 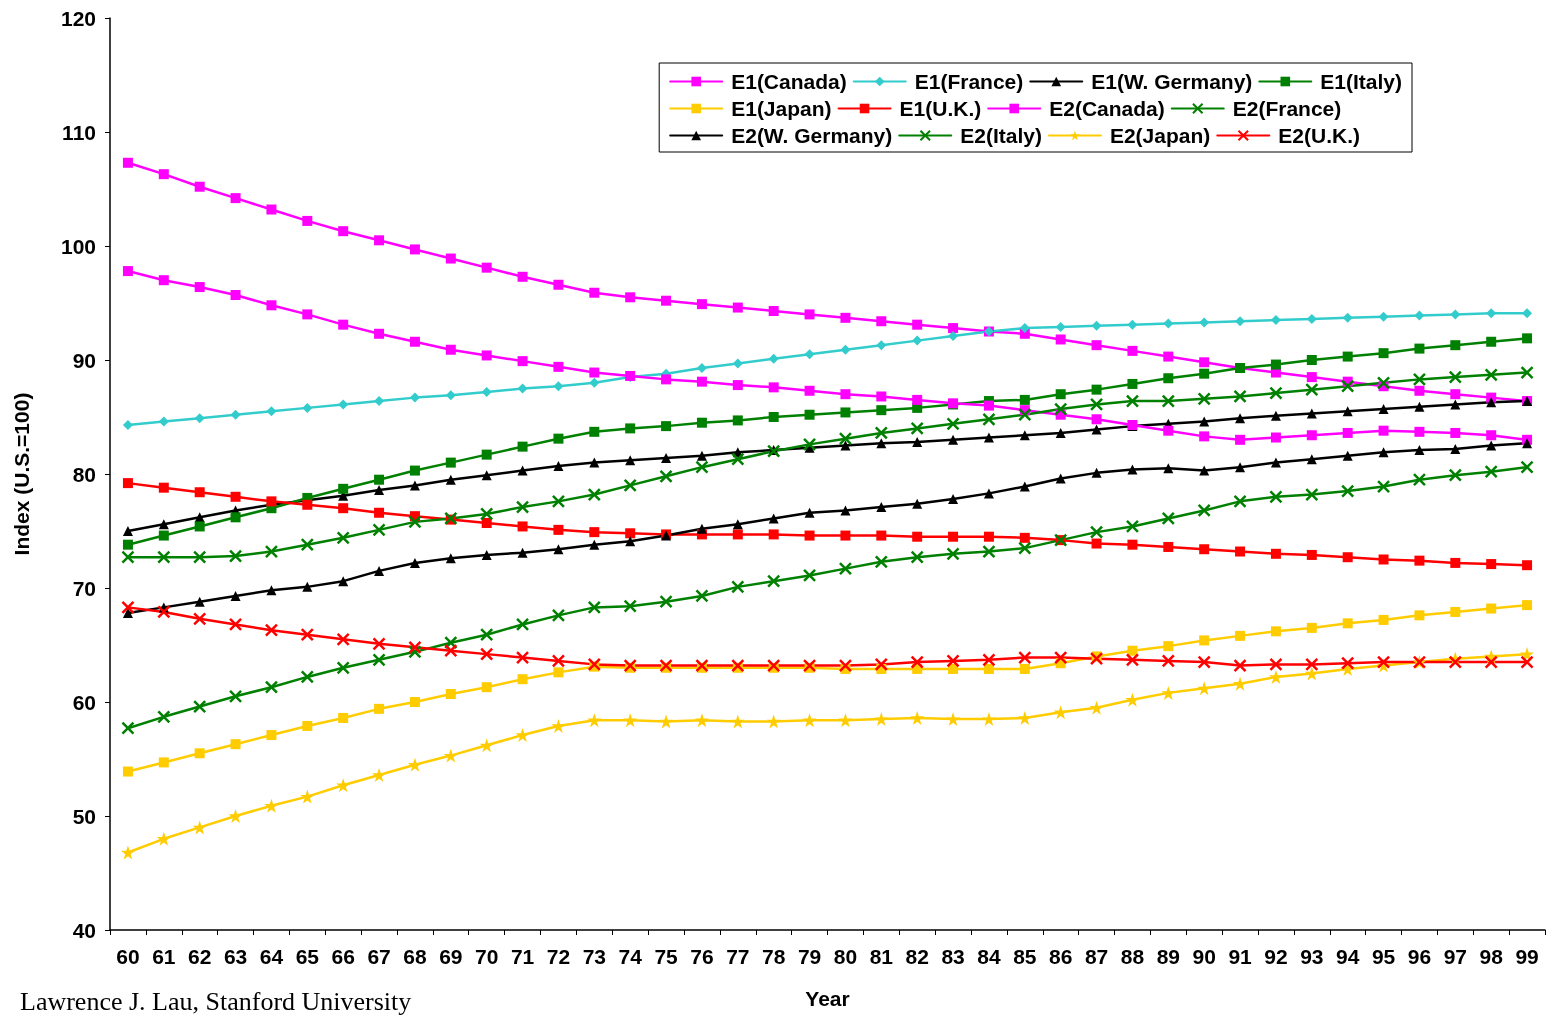 I want to click on x-tick-label: 98, so click(x=1491, y=956).